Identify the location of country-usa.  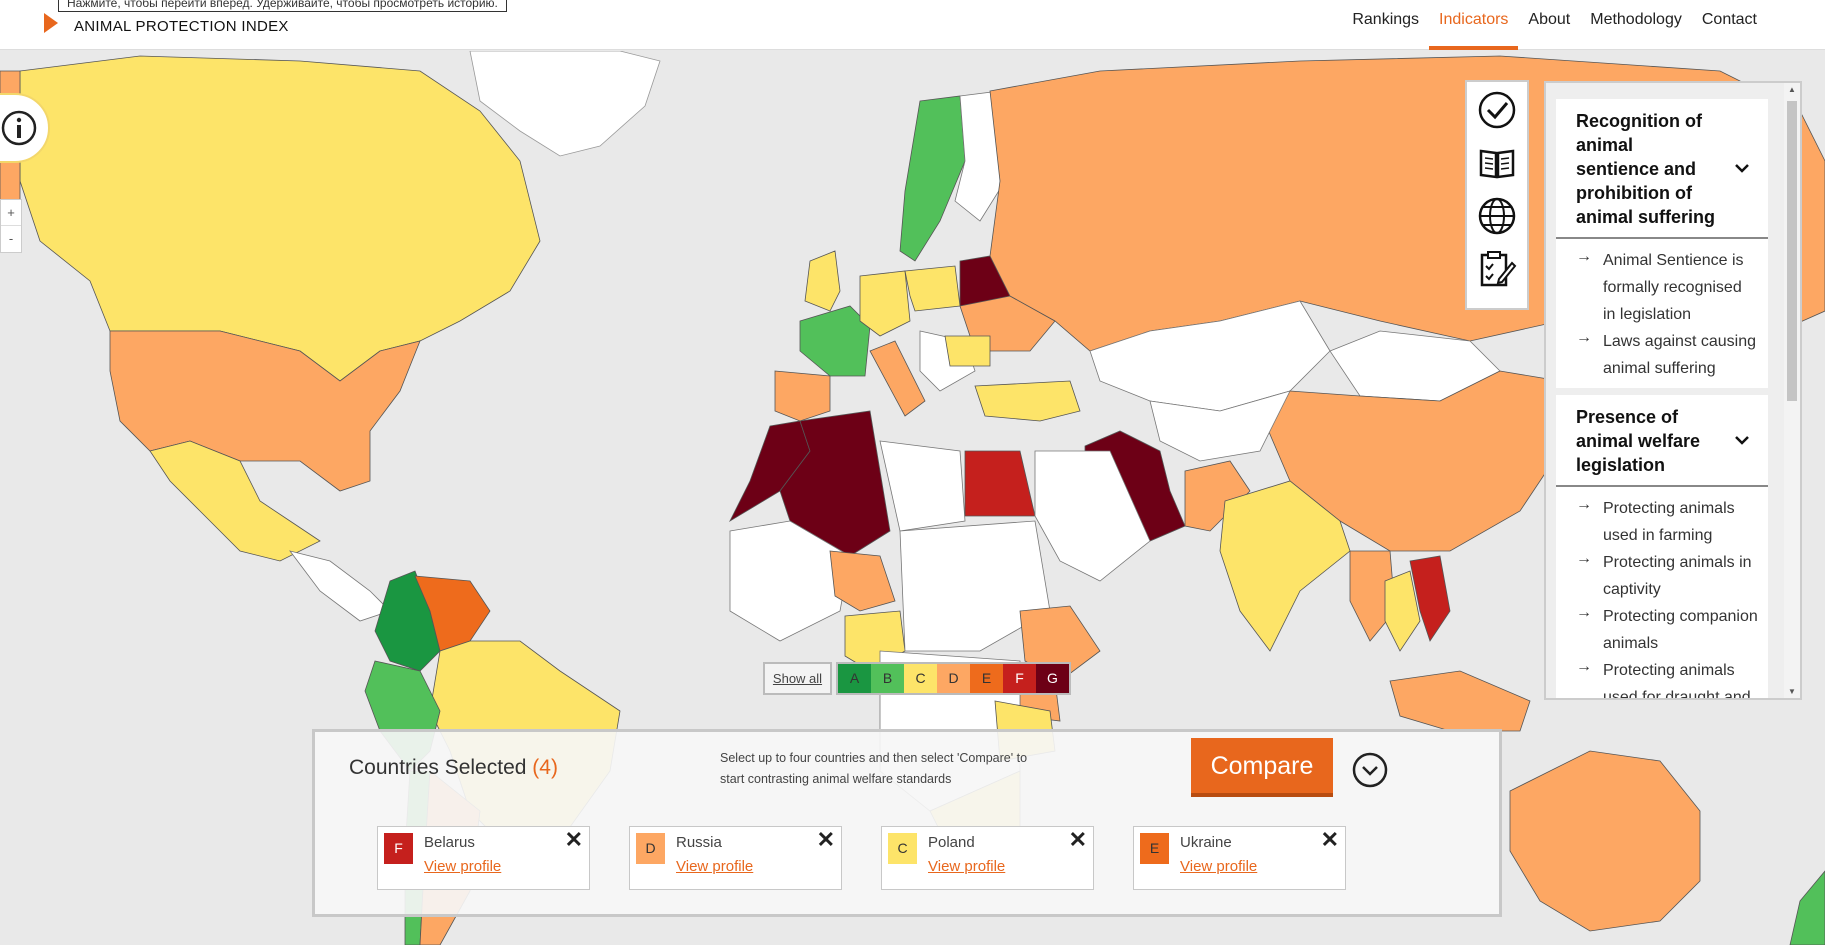
(265, 411).